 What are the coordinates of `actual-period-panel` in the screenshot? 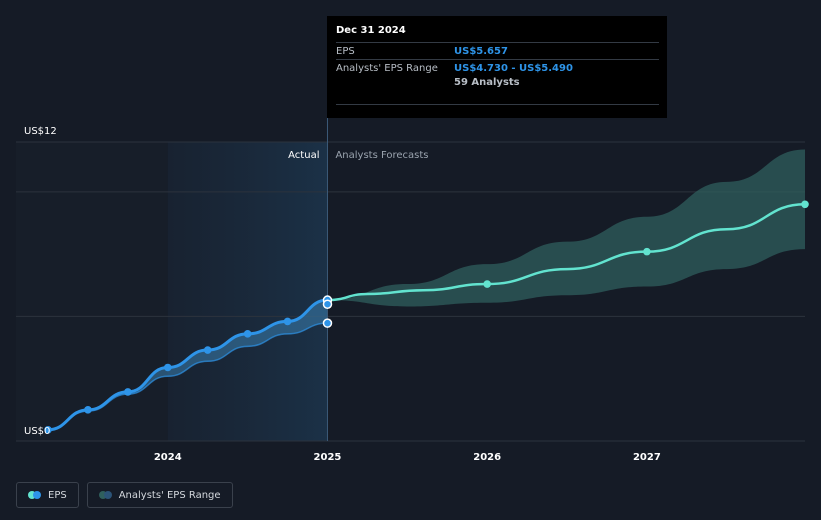 It's located at (247, 291).